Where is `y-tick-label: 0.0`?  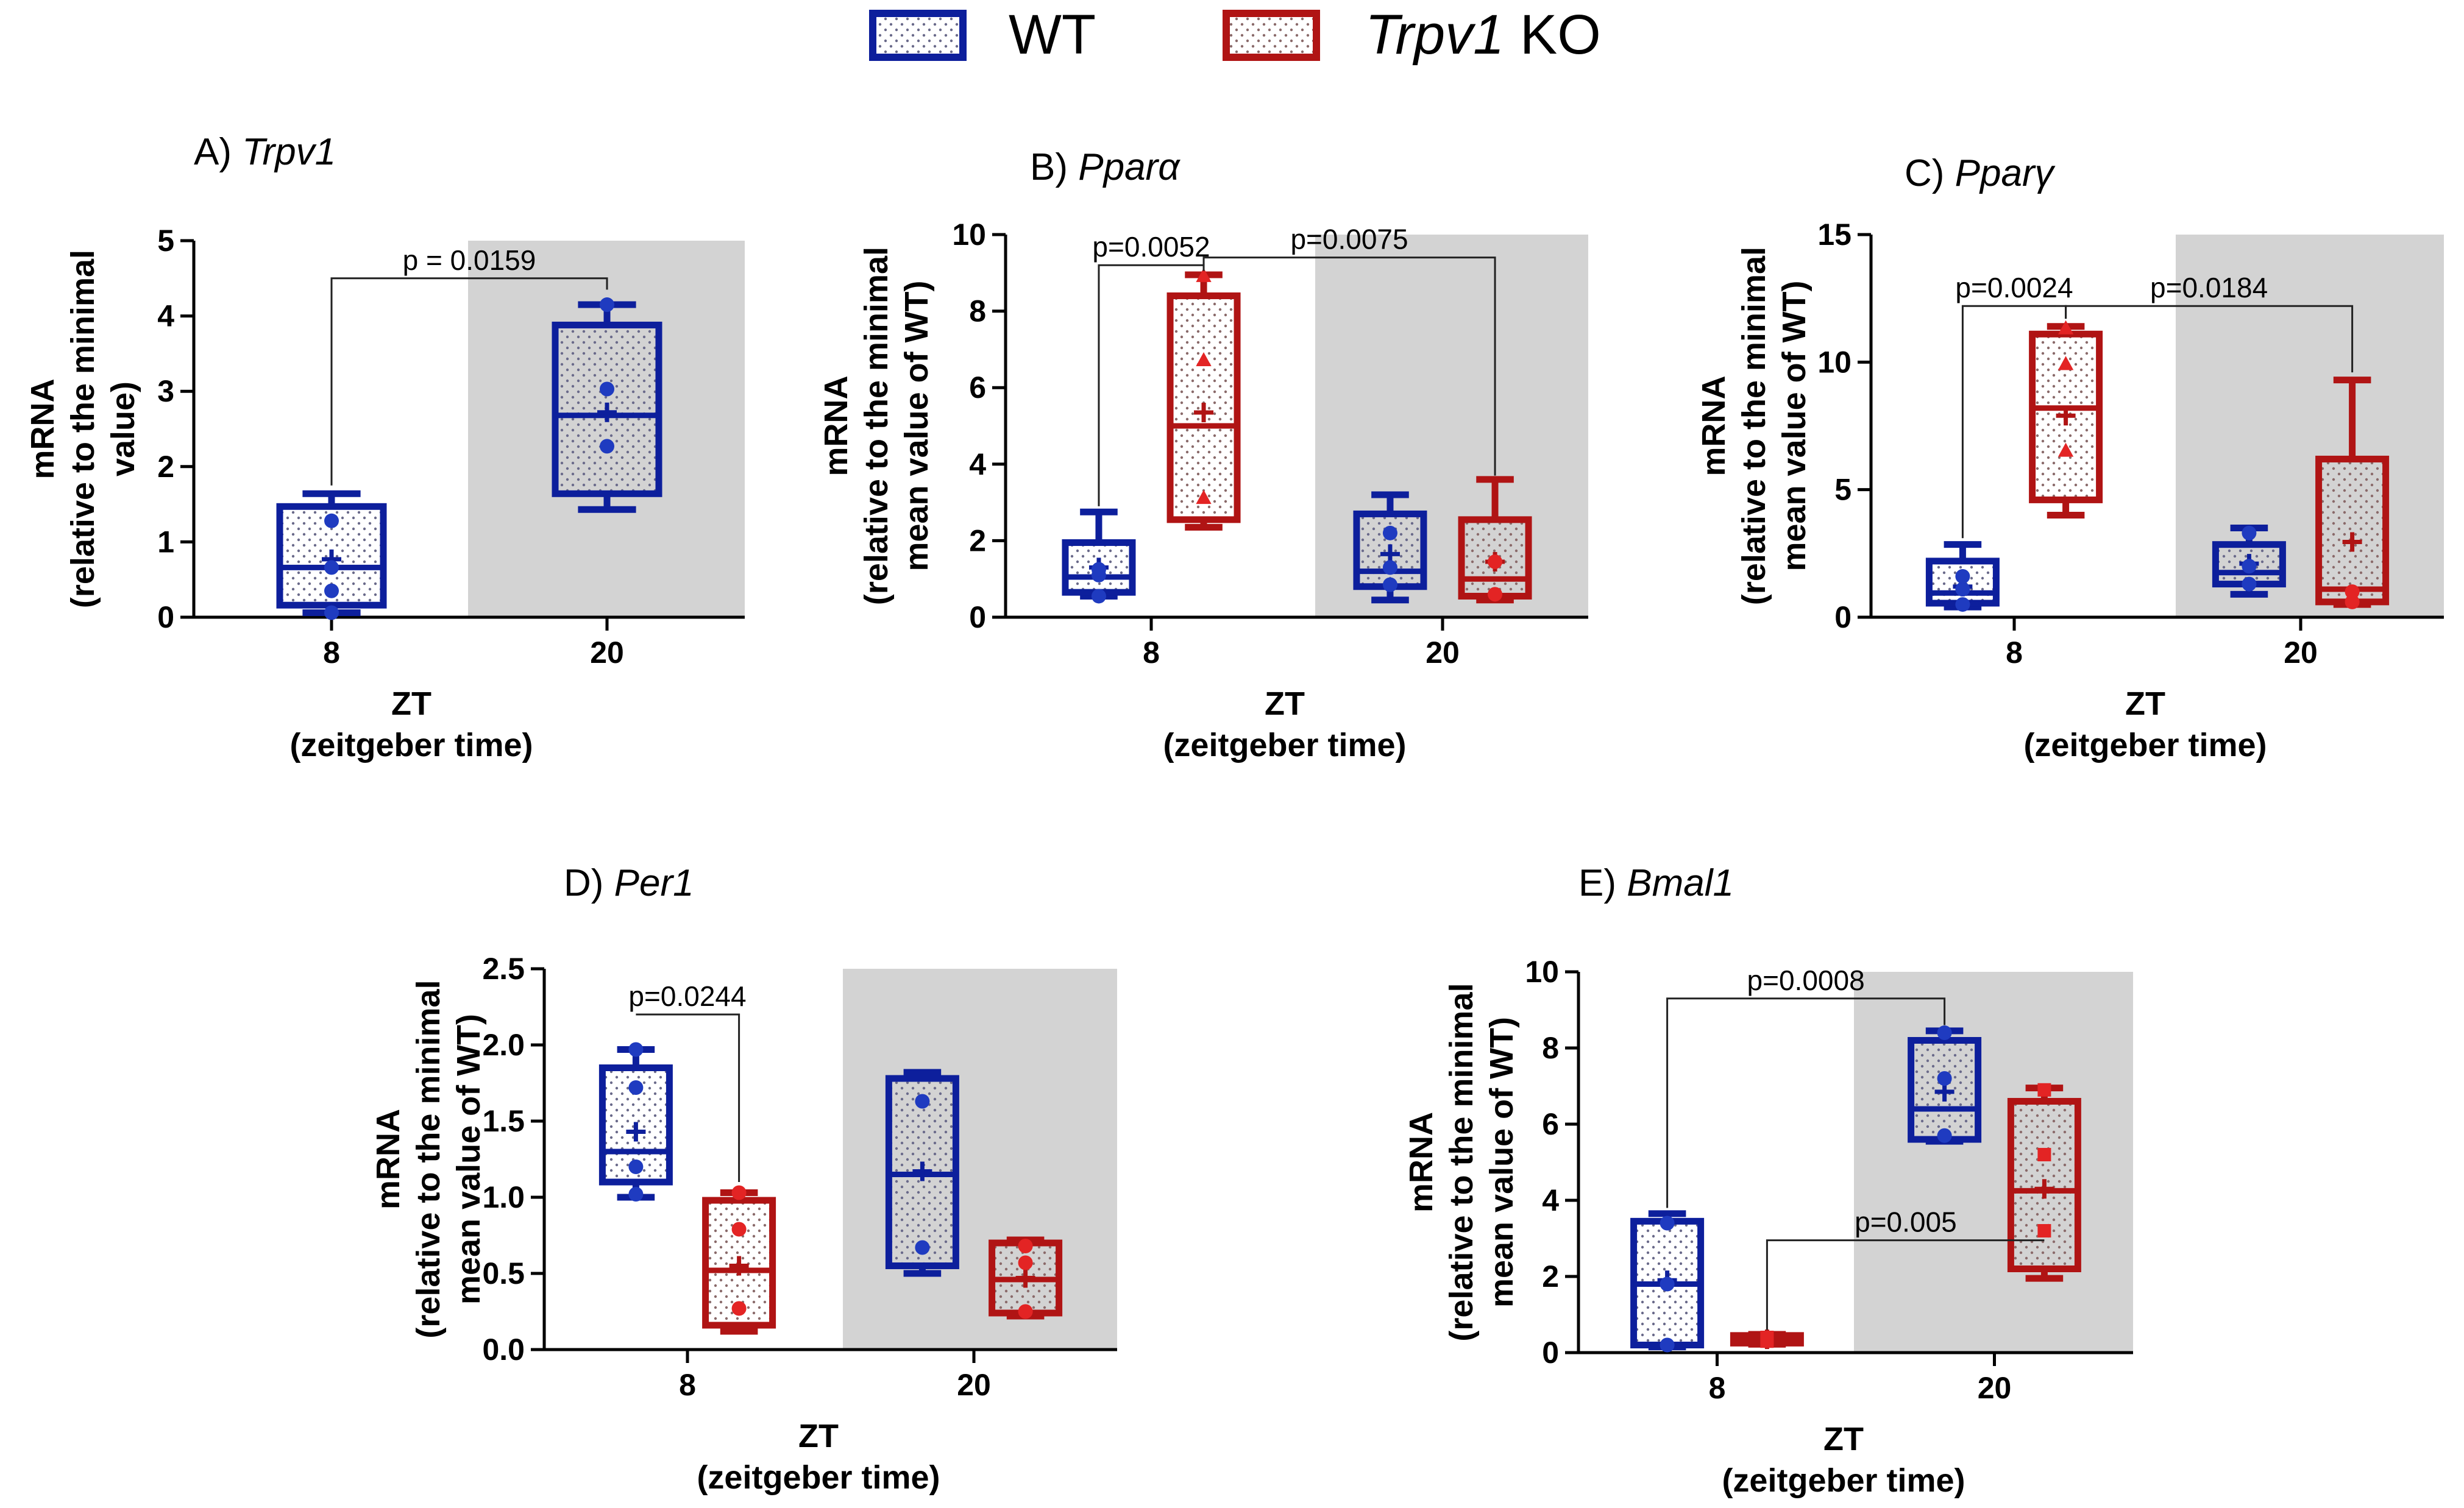 y-tick-label: 0.0 is located at coordinates (503, 1350).